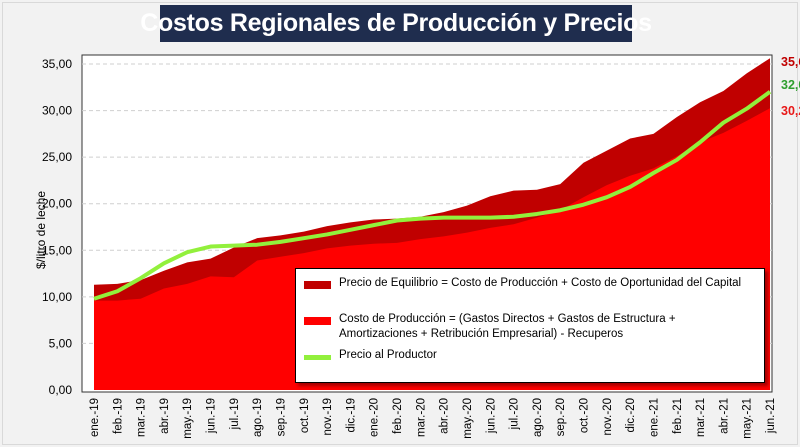 This screenshot has height=447, width=800. Describe the element at coordinates (188, 418) in the screenshot. I see `x-tick-label: may.-19` at that location.